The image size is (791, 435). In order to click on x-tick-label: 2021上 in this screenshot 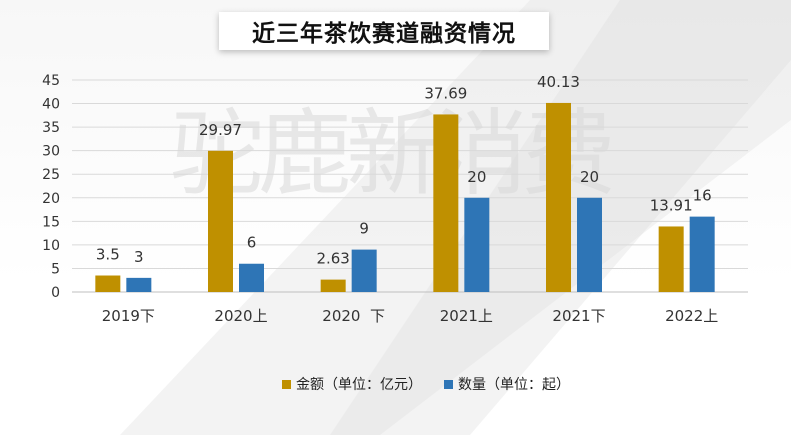, I will do `click(466, 316)`.